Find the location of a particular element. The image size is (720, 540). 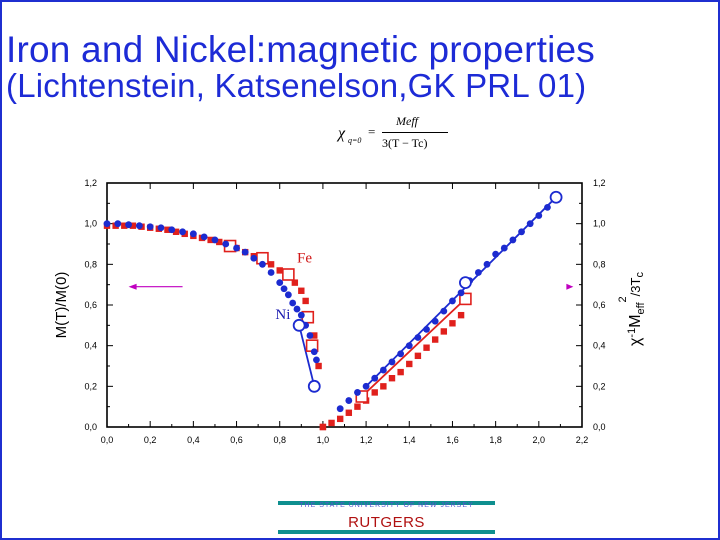

y-left-tick-label: 0,2 is located at coordinates (90, 386).